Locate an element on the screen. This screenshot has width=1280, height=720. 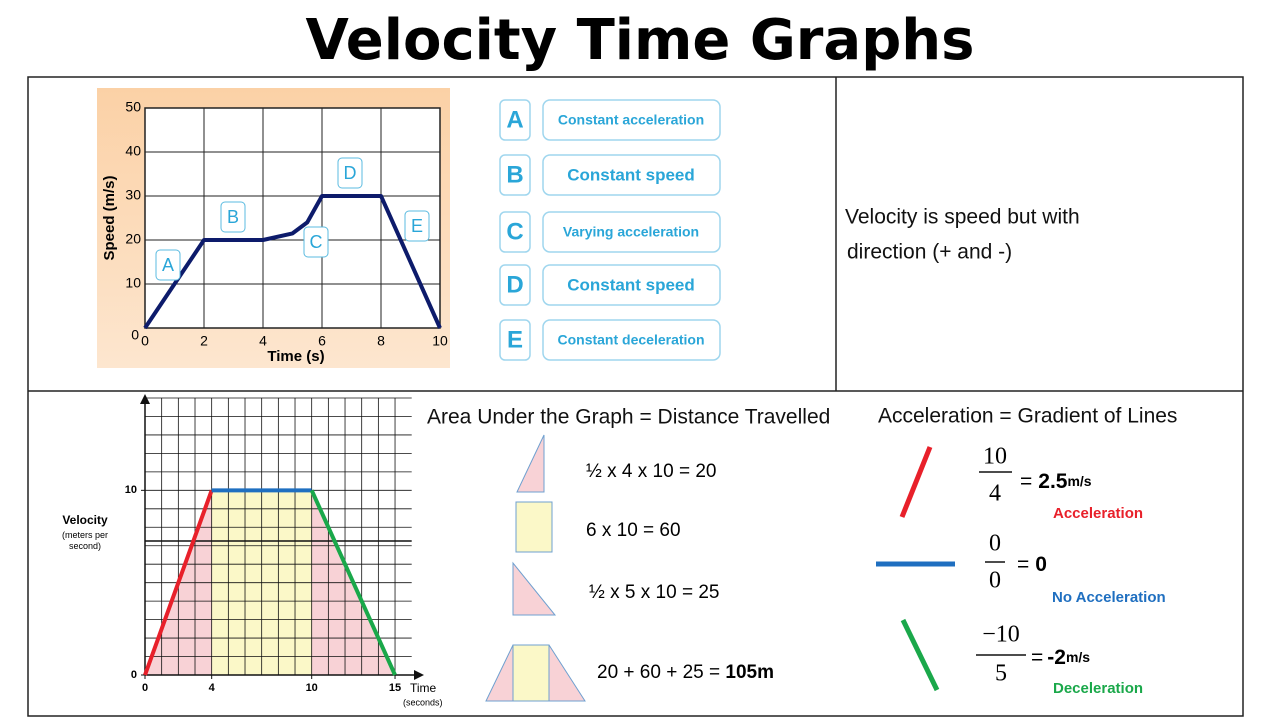
trapezium-part is located at coordinates (531, 673).